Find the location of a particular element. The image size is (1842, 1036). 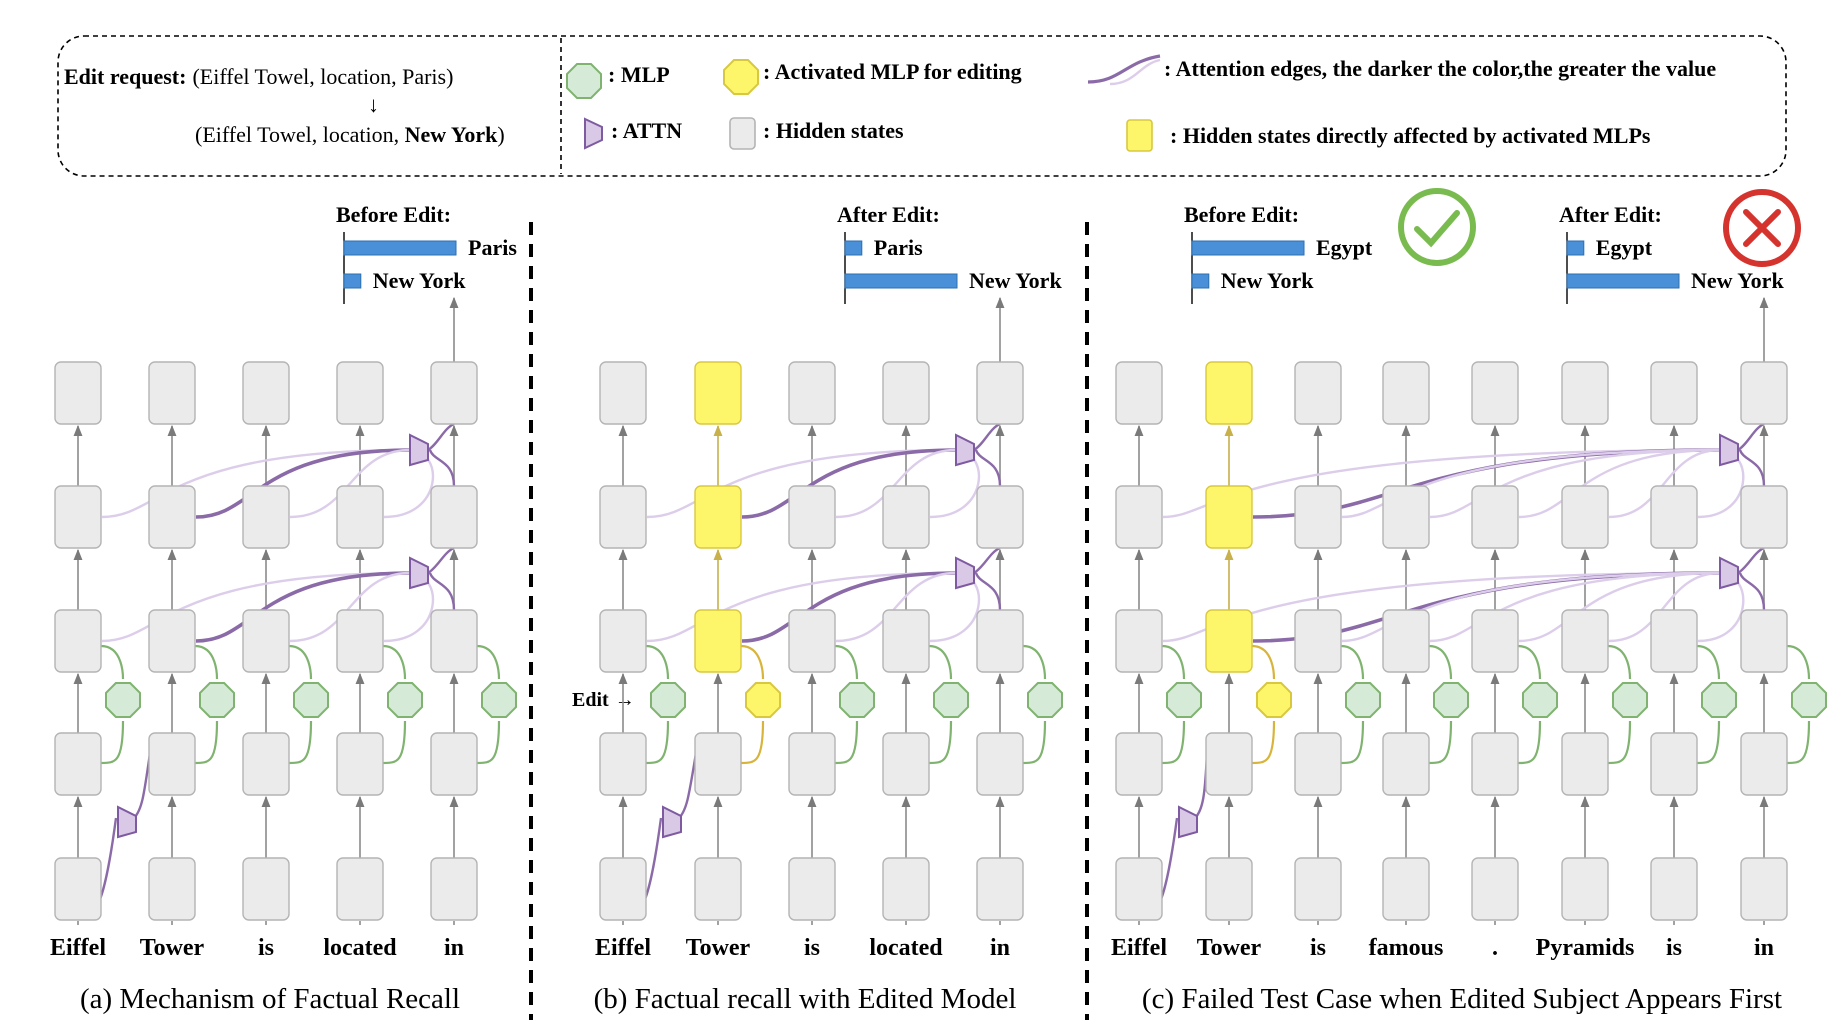

edit-request-label: Edit request: is located at coordinates (125, 76).